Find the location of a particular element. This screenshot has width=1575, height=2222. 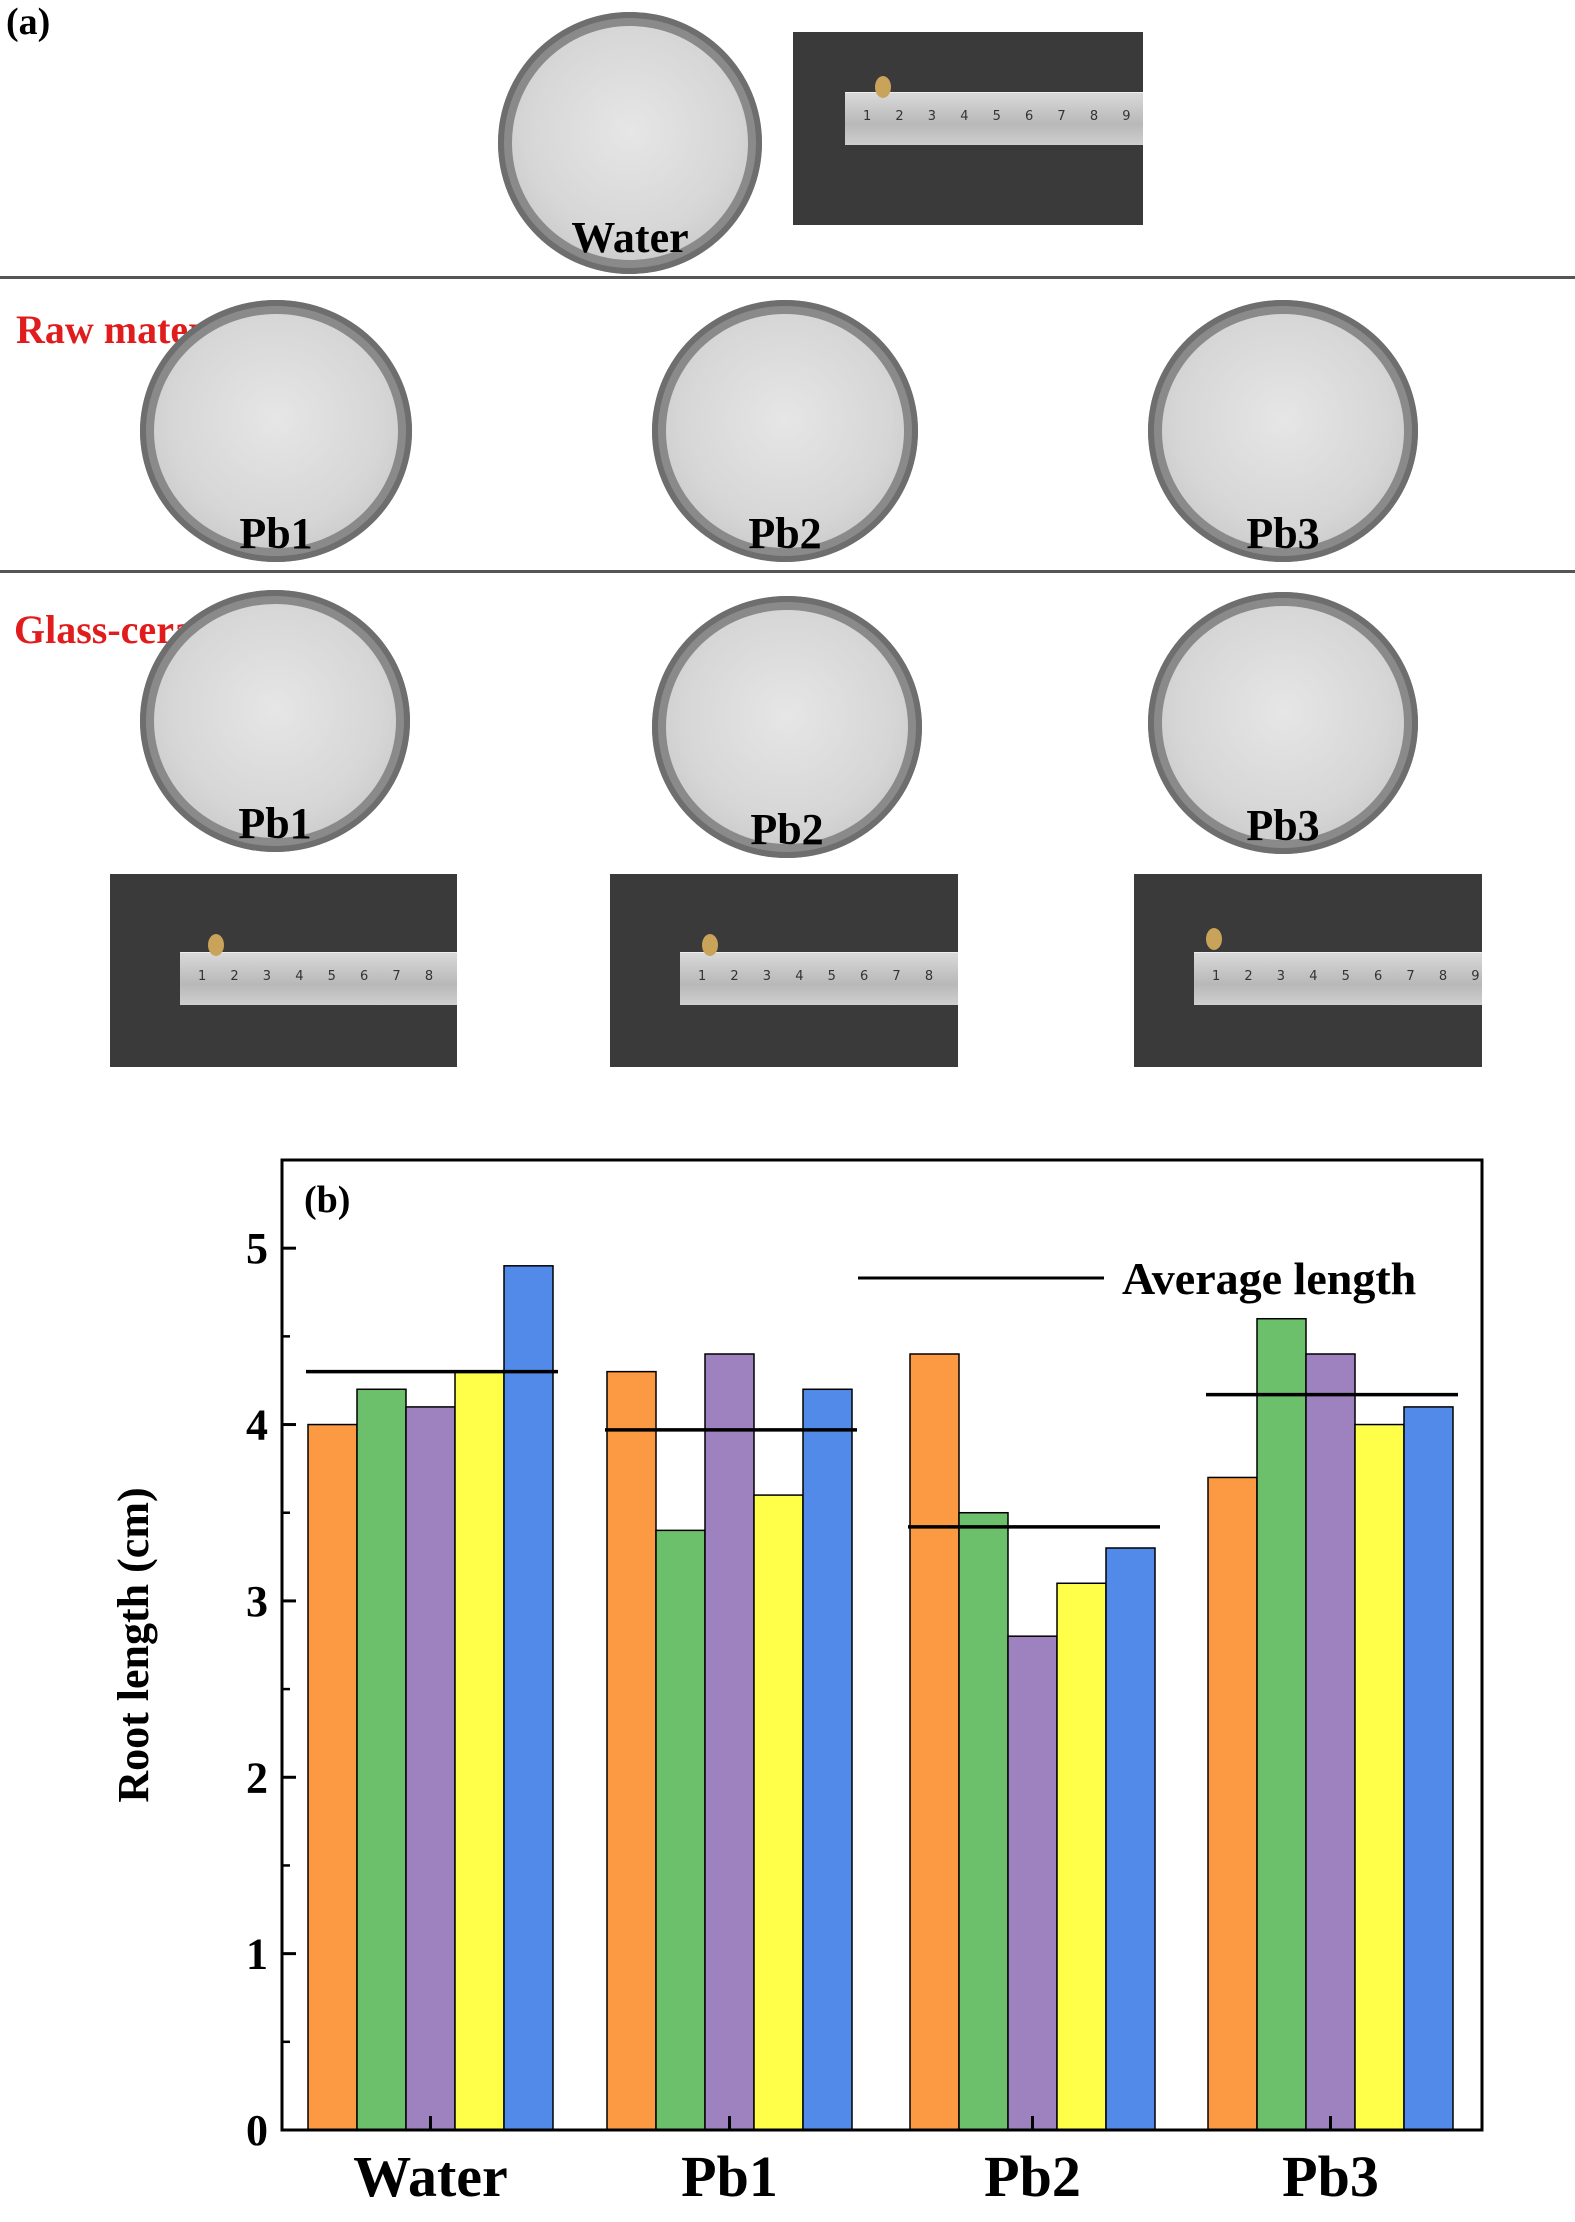

legend-average-label: Average length is located at coordinates (1269, 1278).